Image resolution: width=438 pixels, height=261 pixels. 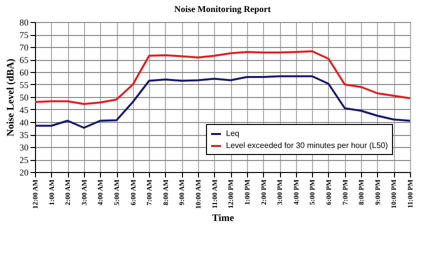 What do you see at coordinates (223, 218) in the screenshot?
I see `x-axis-title: Time` at bounding box center [223, 218].